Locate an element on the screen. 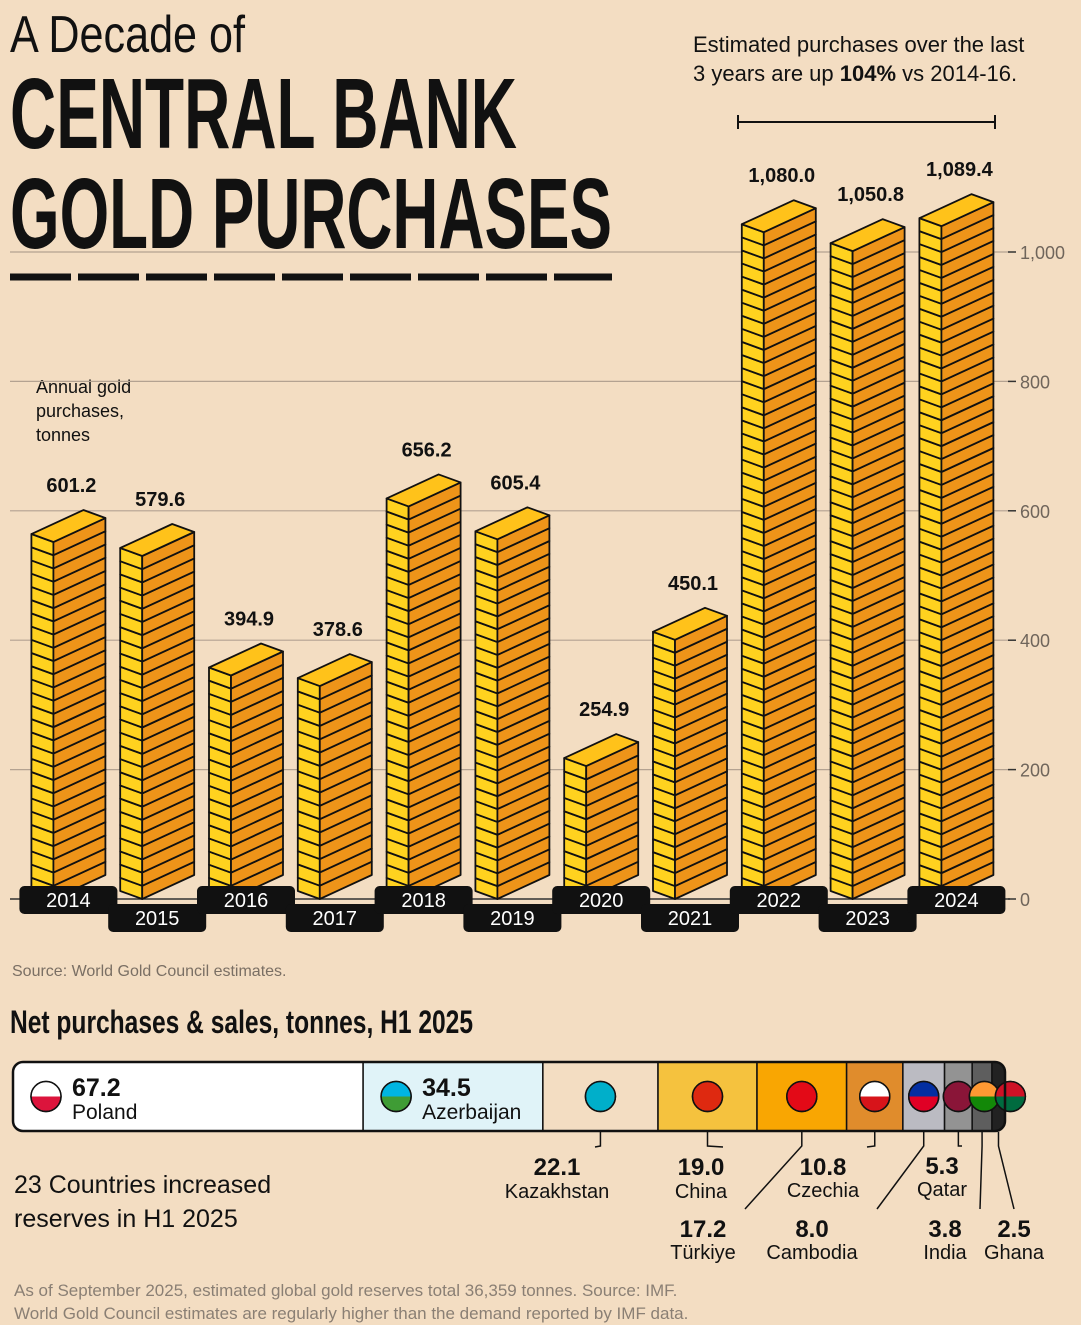 The height and width of the screenshot is (1325, 1081). legend-label: Kazakhstan is located at coordinates (557, 1192).